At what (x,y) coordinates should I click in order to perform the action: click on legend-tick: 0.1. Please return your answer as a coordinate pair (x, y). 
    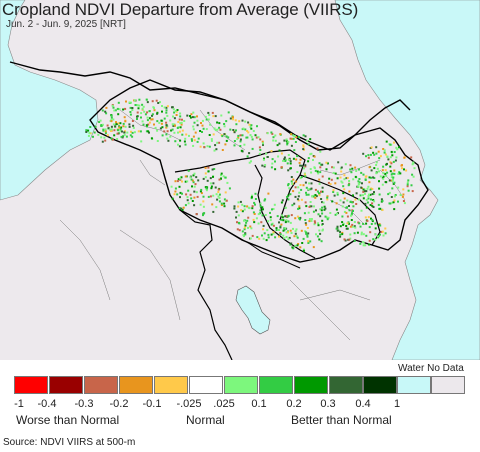
    Looking at the image, I should click on (259, 404).